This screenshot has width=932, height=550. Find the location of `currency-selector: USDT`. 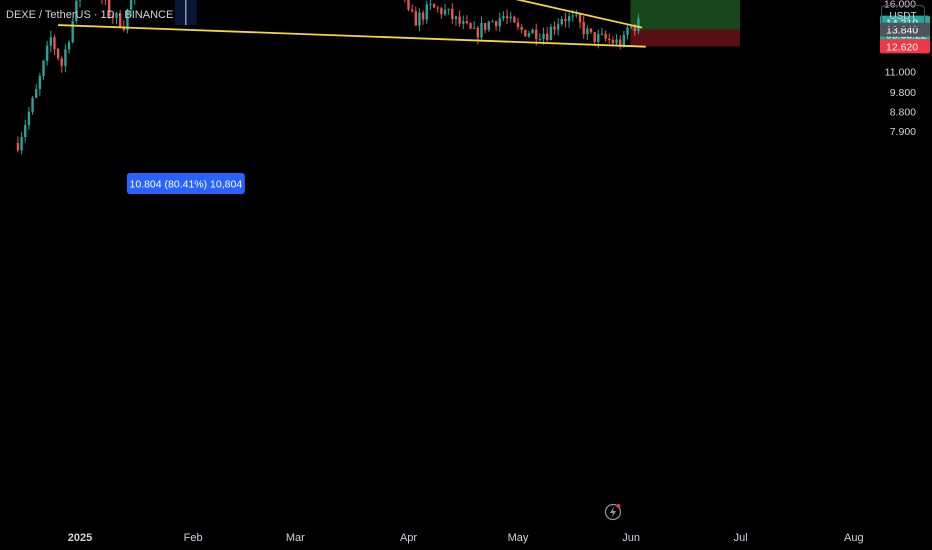

currency-selector: USDT is located at coordinates (903, 16).